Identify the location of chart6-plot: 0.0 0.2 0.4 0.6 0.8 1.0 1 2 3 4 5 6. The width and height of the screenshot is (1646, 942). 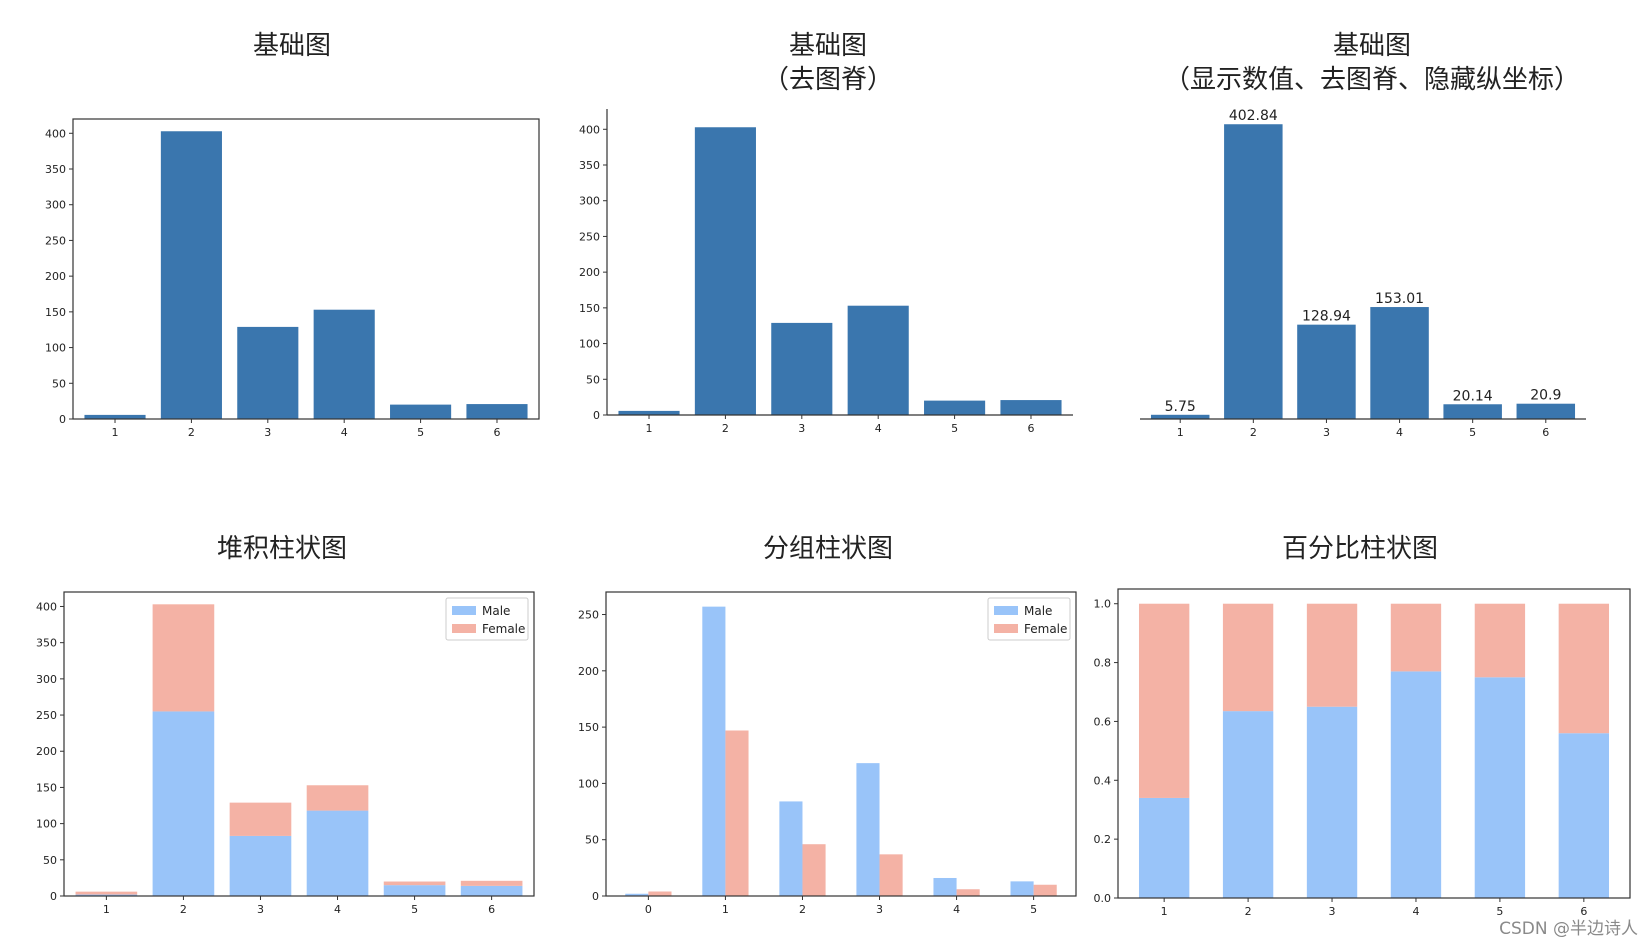
(1362, 753).